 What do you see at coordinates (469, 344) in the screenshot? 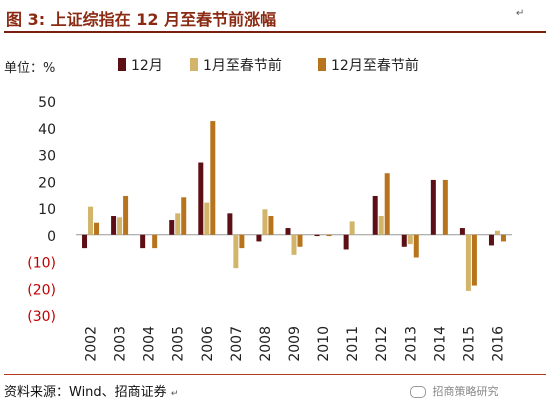
I see `x-tick-label: 2015` at bounding box center [469, 344].